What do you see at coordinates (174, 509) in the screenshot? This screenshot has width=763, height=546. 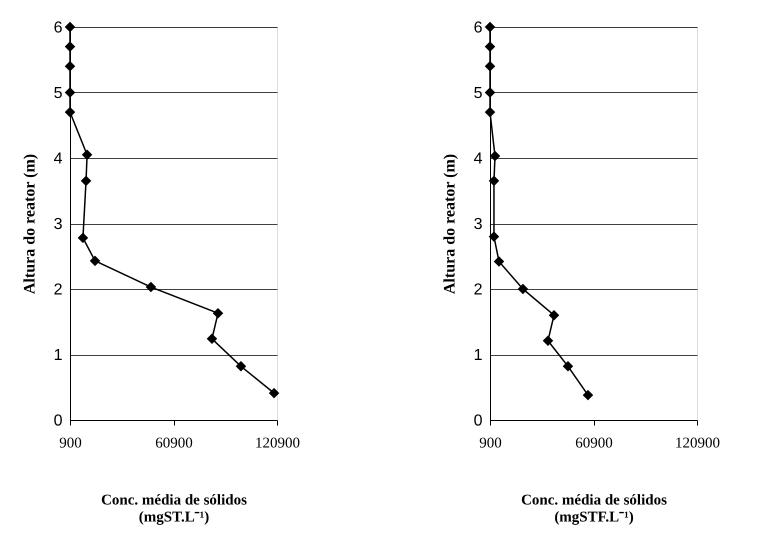 I see `x-axis-title: Conc. média de sólidos (mgST.L⁻¹)` at bounding box center [174, 509].